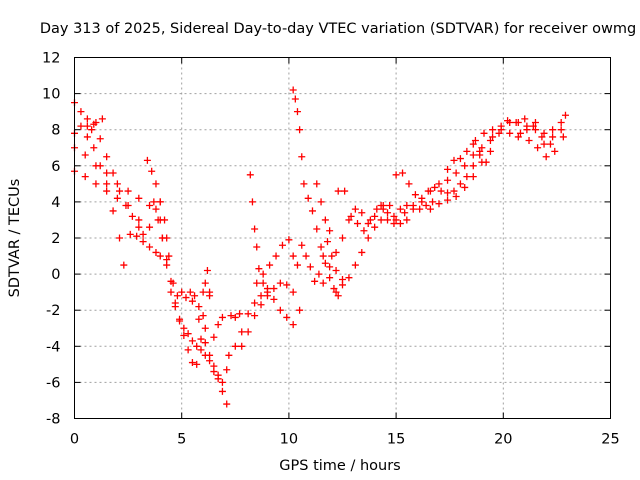 The width and height of the screenshot is (640, 480). Describe the element at coordinates (53, 311) in the screenshot. I see `y-tick-label: -2` at that location.